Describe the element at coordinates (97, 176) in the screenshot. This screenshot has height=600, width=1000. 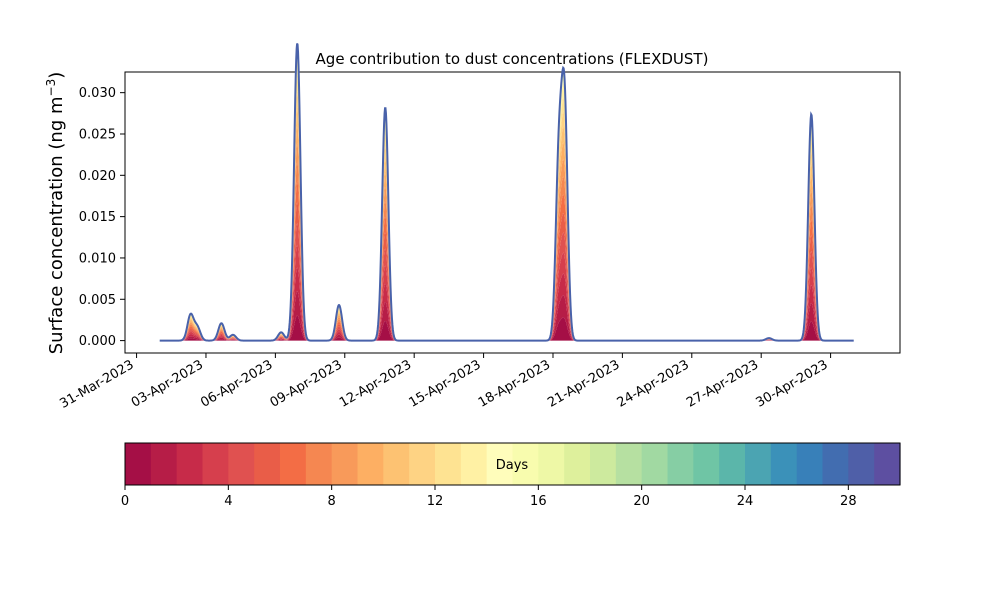
I see `y-tick-label: 0.020` at that location.